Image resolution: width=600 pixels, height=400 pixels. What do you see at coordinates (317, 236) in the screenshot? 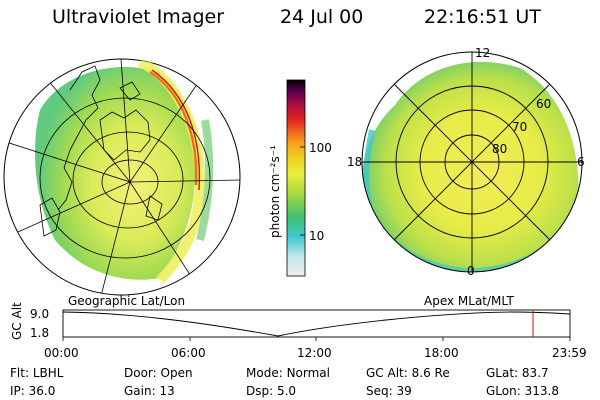
I see `colorbar-tick-10: 10` at bounding box center [317, 236].